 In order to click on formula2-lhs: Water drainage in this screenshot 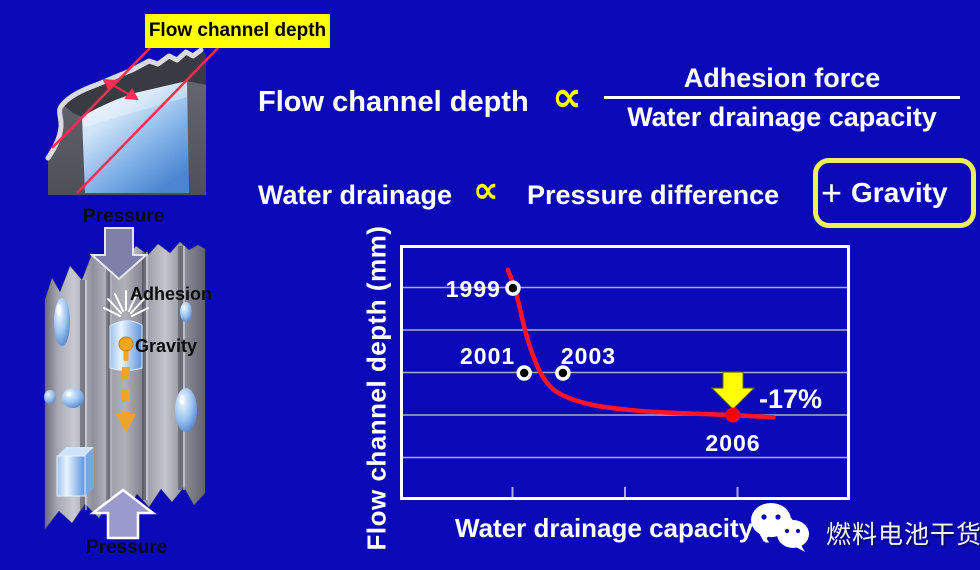, I will do `click(355, 195)`.